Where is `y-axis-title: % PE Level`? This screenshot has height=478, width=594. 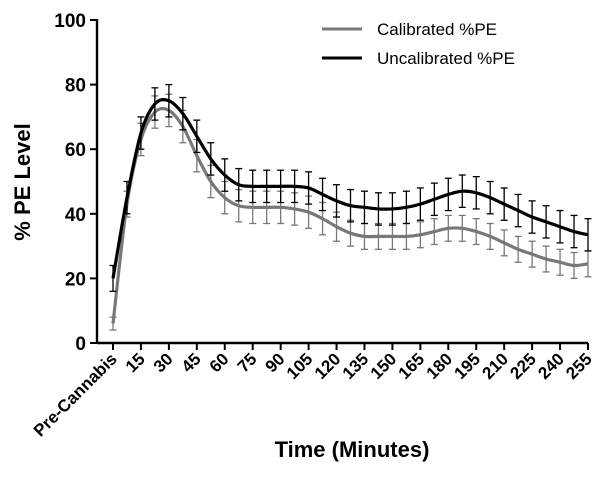
y-axis-title: % PE Level is located at coordinates (22, 181).